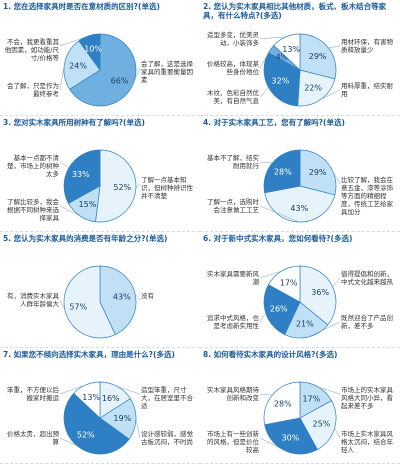 This screenshot has height=465, width=400. I want to click on slice-label: 26%, so click(279, 308).